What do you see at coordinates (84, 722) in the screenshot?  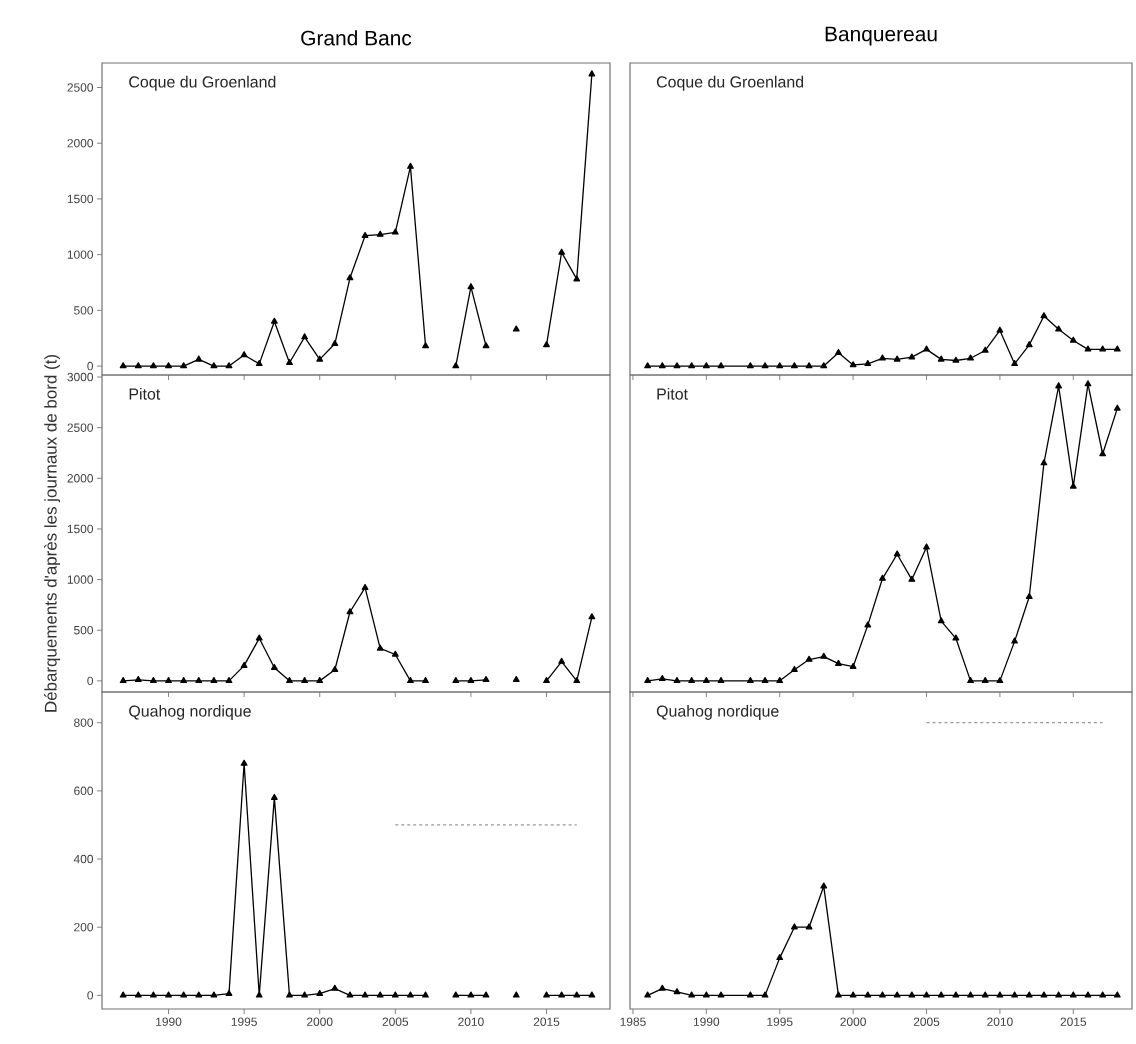 I see `y-tick-label: 800` at bounding box center [84, 722].